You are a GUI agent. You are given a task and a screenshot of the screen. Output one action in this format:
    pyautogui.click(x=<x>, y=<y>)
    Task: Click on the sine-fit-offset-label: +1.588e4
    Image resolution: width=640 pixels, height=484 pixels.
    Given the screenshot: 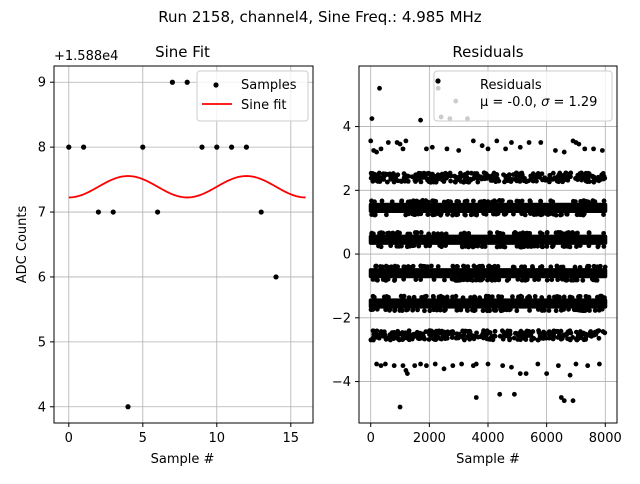 What is the action you would take?
    pyautogui.click(x=86, y=56)
    